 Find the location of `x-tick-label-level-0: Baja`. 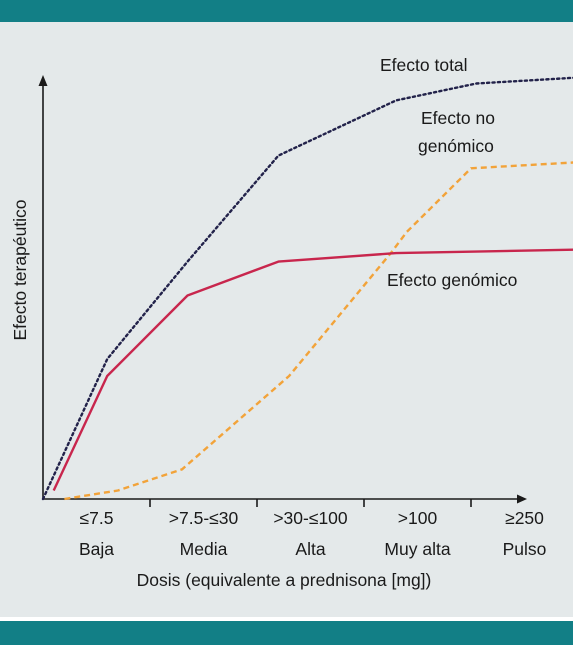

x-tick-label-level-0: Baja is located at coordinates (96, 549).